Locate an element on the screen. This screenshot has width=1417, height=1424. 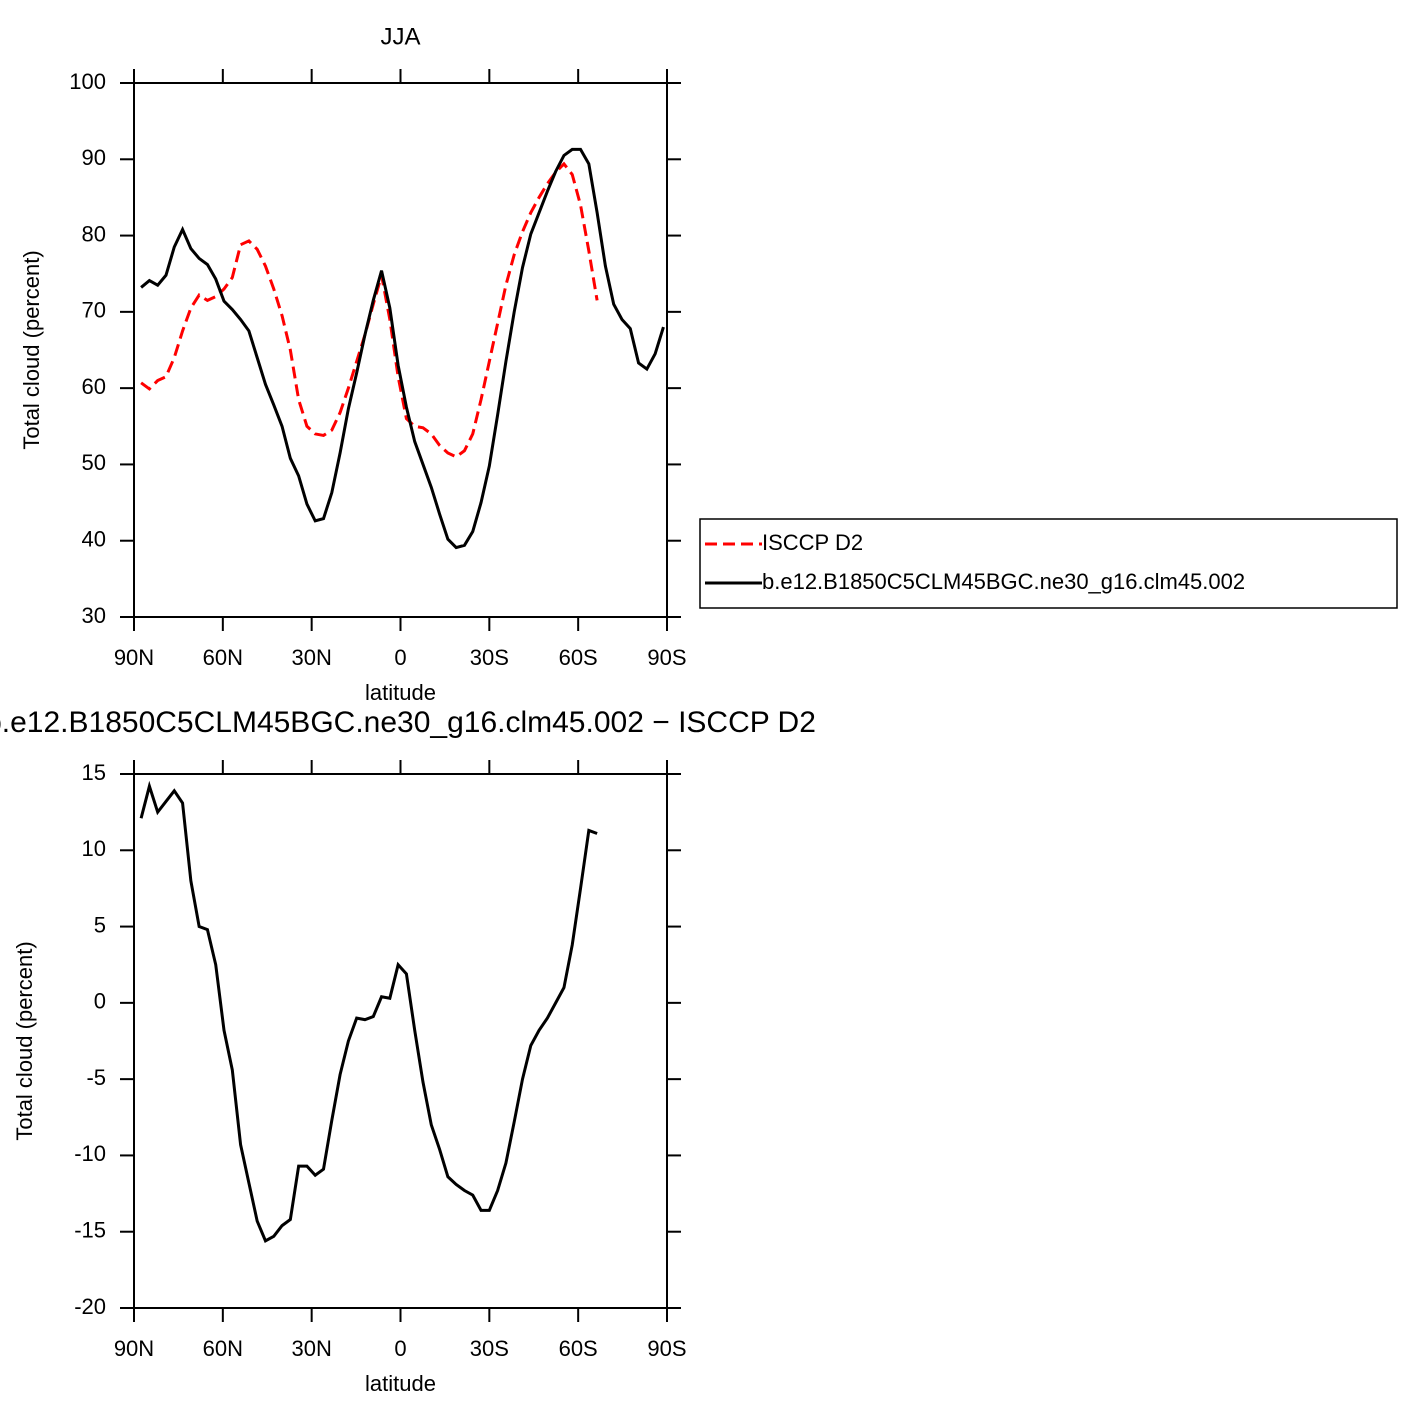
y-tick-label: 30 is located at coordinates (94, 615).